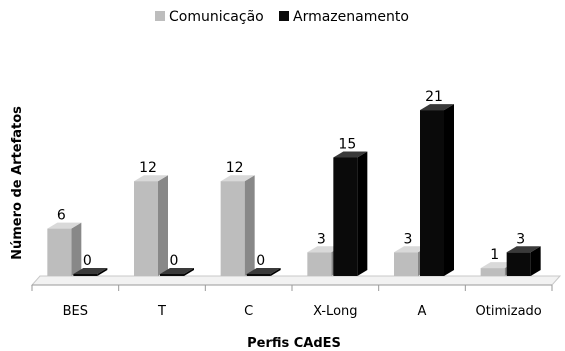 The image size is (565, 351). What do you see at coordinates (422, 311) in the screenshot?
I see `x-tick-label-a: A` at bounding box center [422, 311].